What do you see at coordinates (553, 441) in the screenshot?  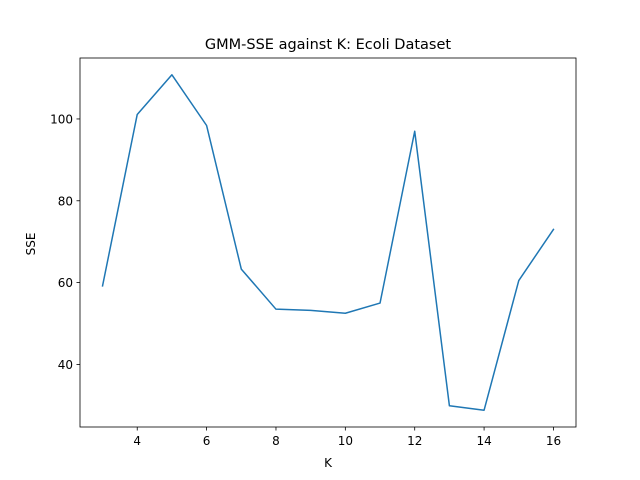 I see `x-tick-label: 16` at bounding box center [553, 441].